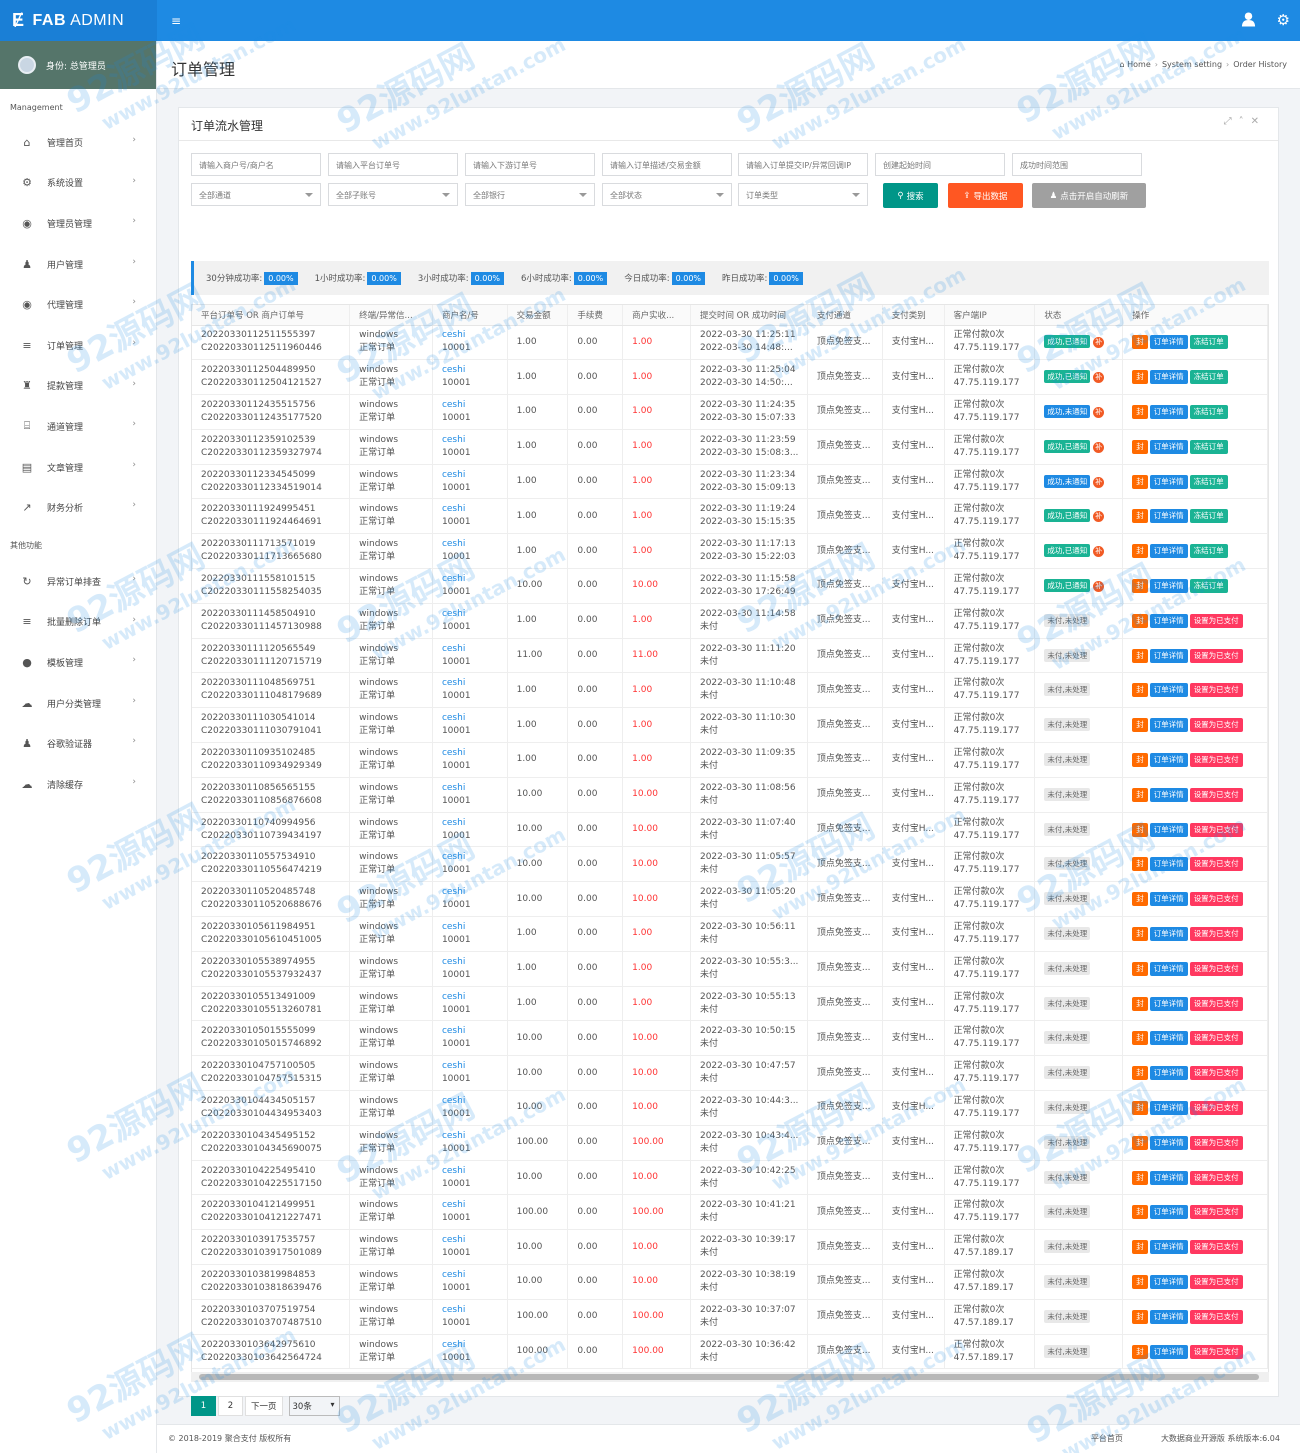  I want to click on create-time-input: 创建起始时间, so click(940, 164).